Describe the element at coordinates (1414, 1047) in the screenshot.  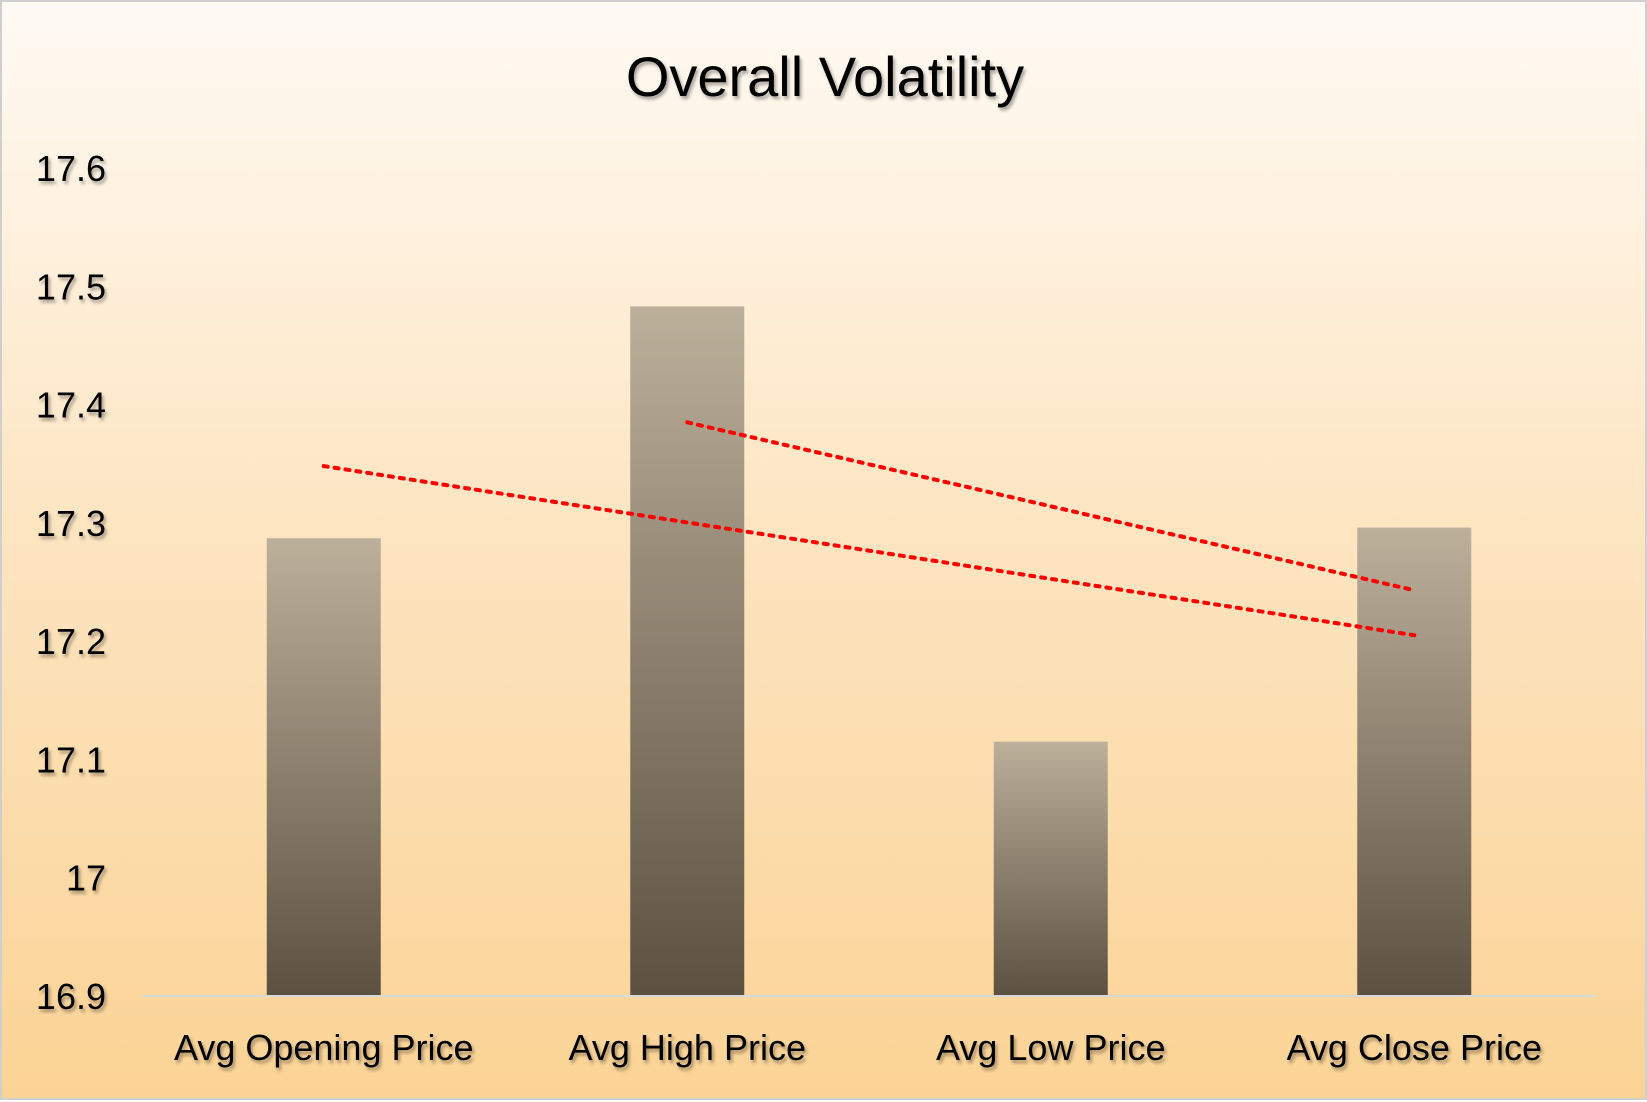
I see `x-tick-label: Avg Close Price` at that location.